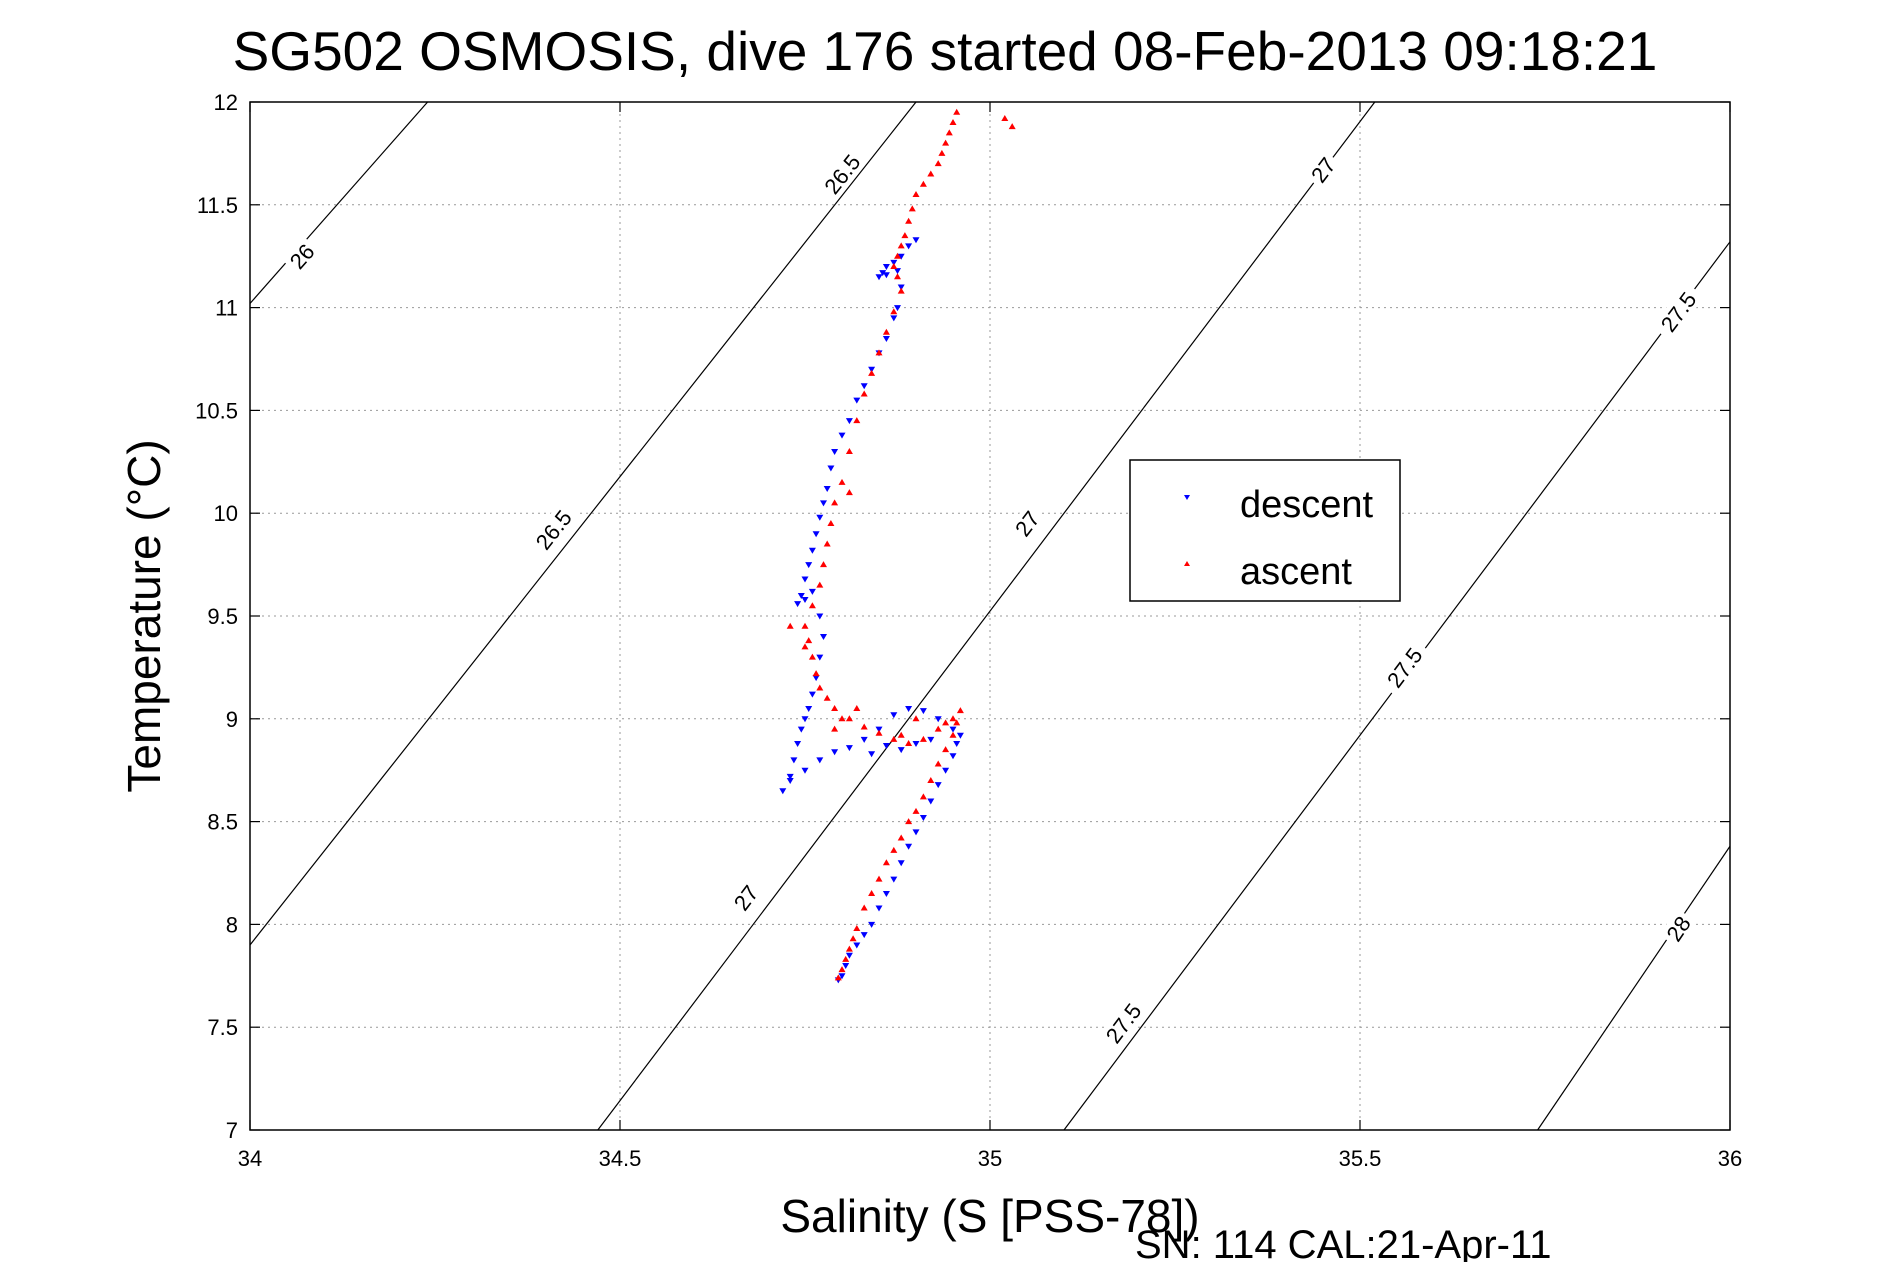 This screenshot has height=1262, width=1891. I want to click on y-tick-label: 10, so click(226, 513).